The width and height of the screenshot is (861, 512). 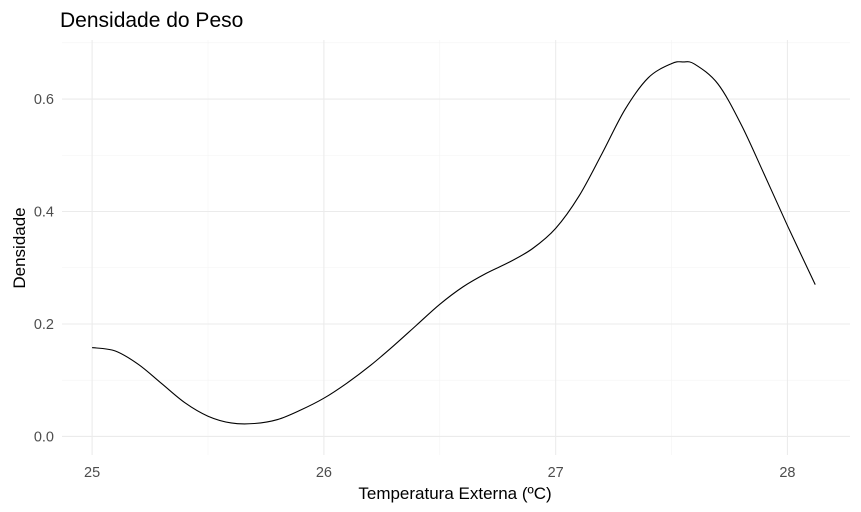 I want to click on y-tick-label: 0.4, so click(x=44, y=213).